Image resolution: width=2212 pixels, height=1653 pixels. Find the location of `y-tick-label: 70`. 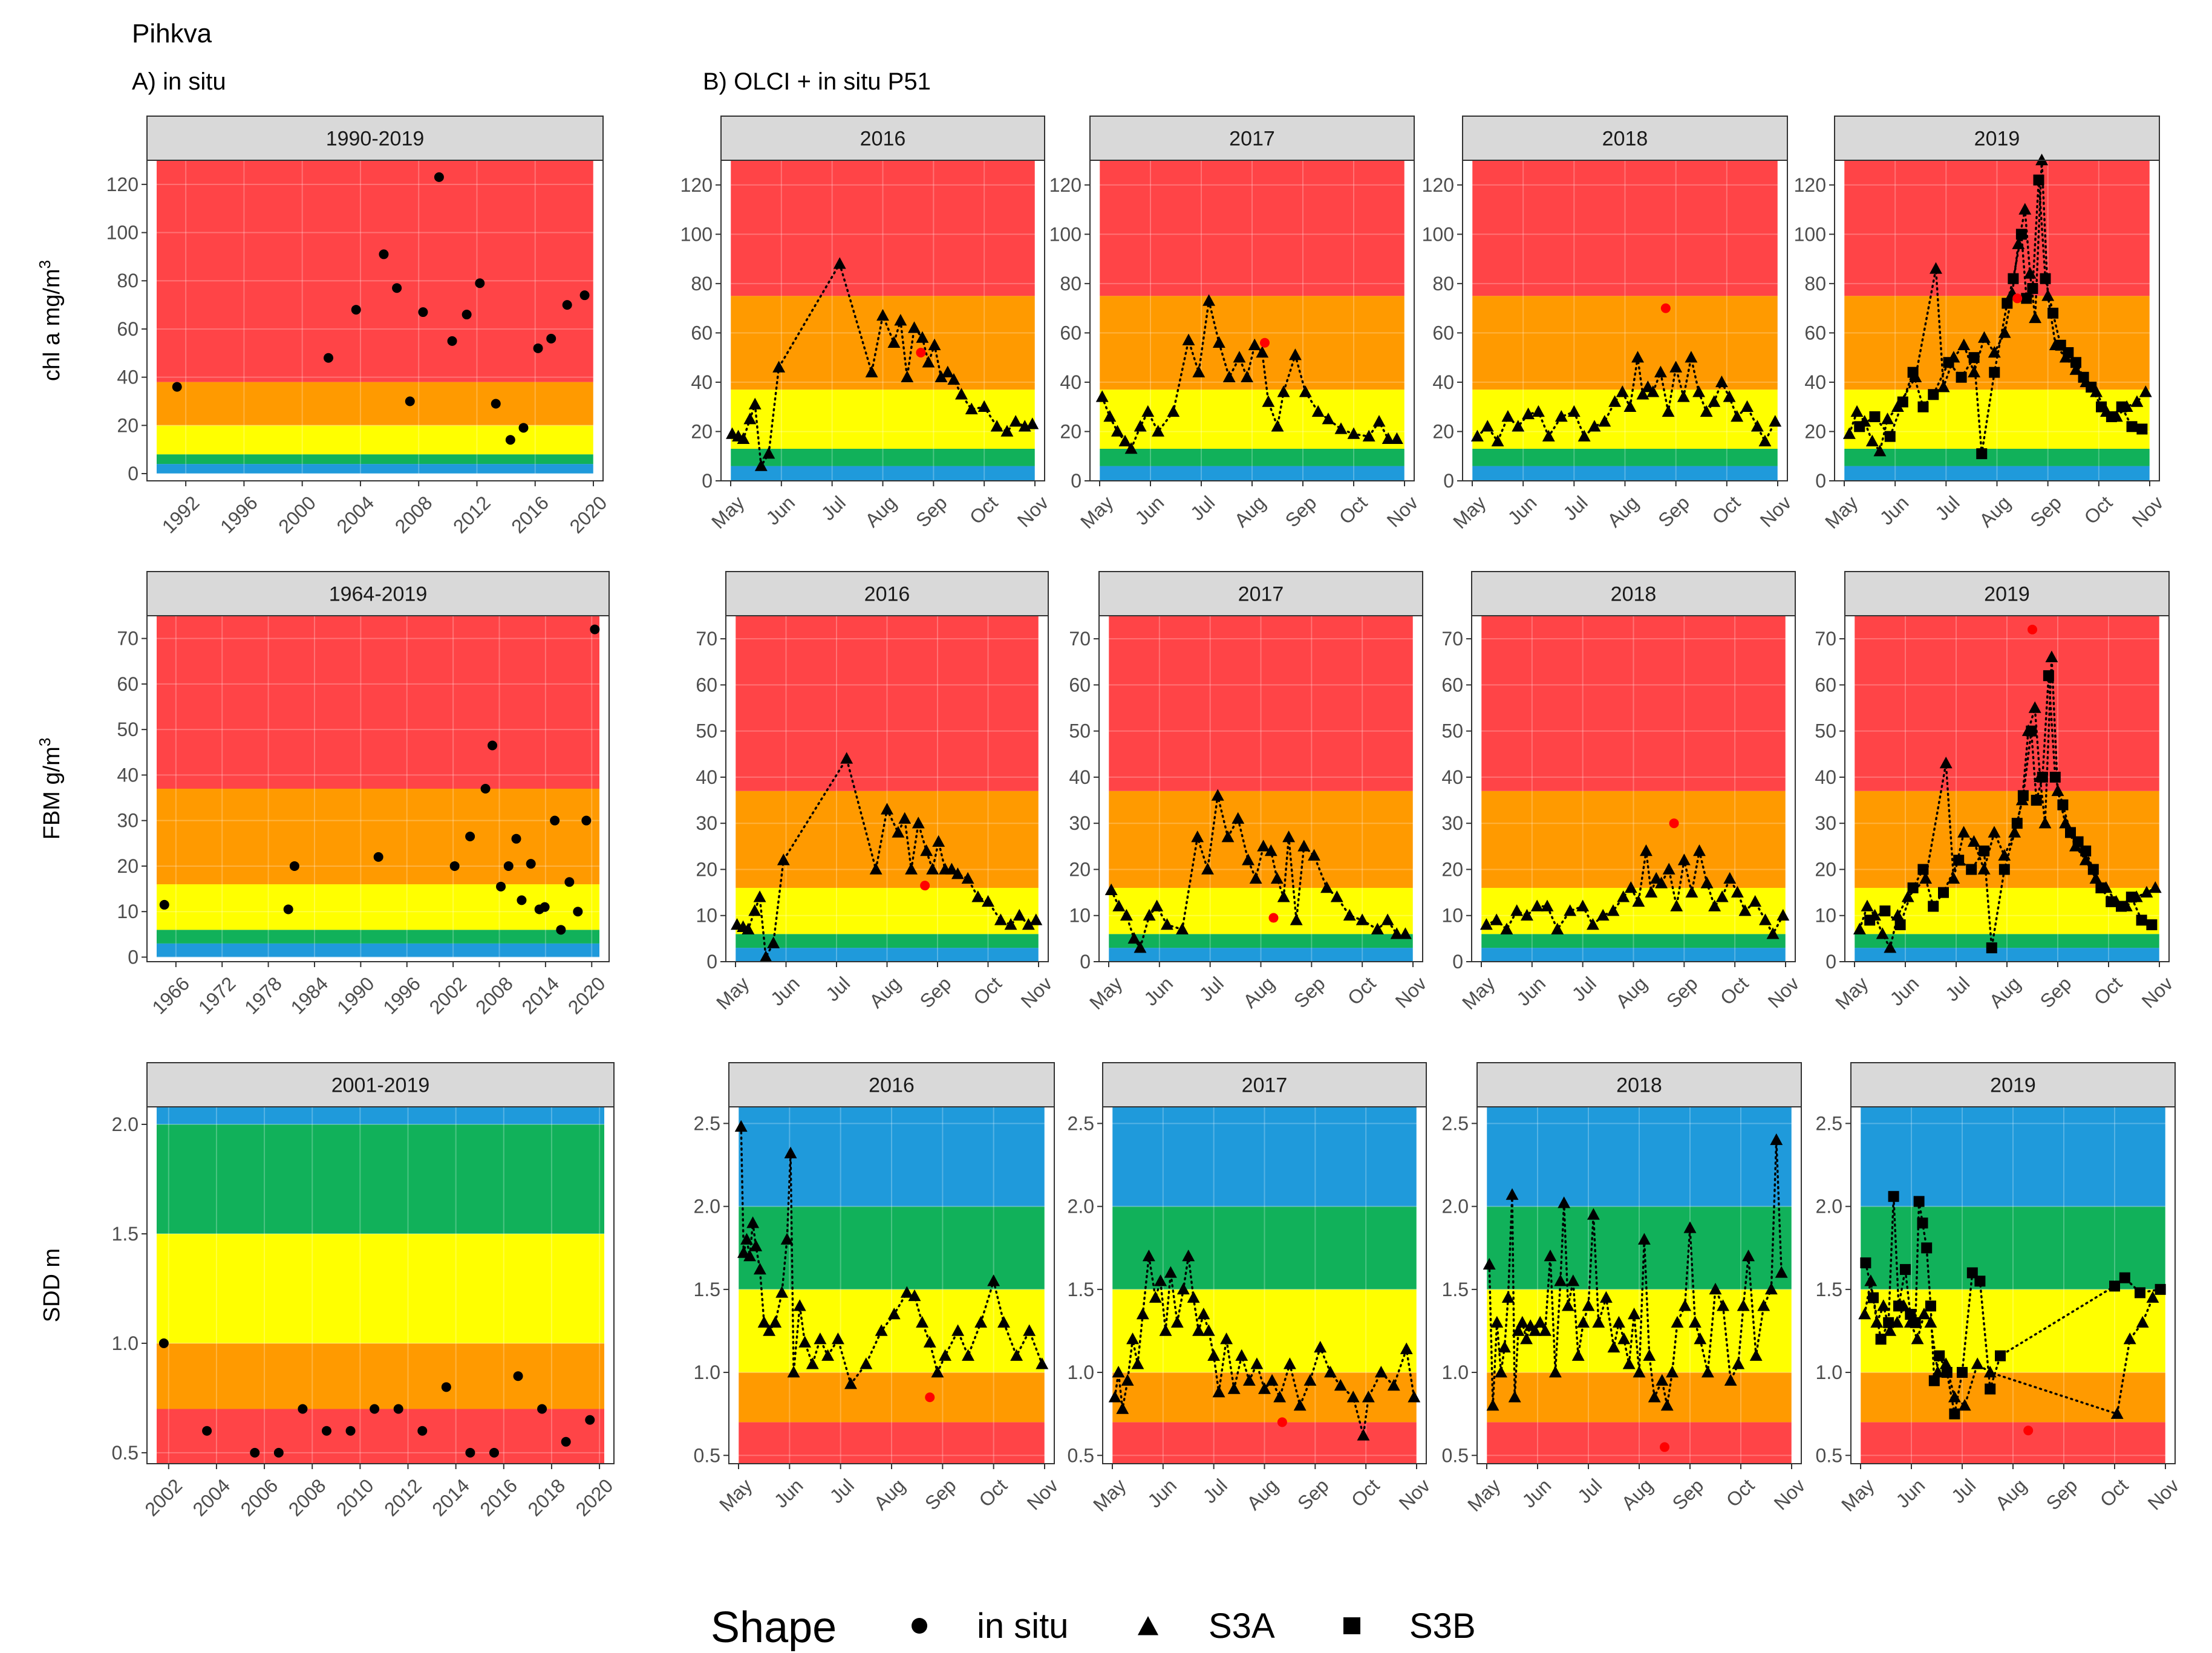

y-tick-label: 70 is located at coordinates (1452, 639).